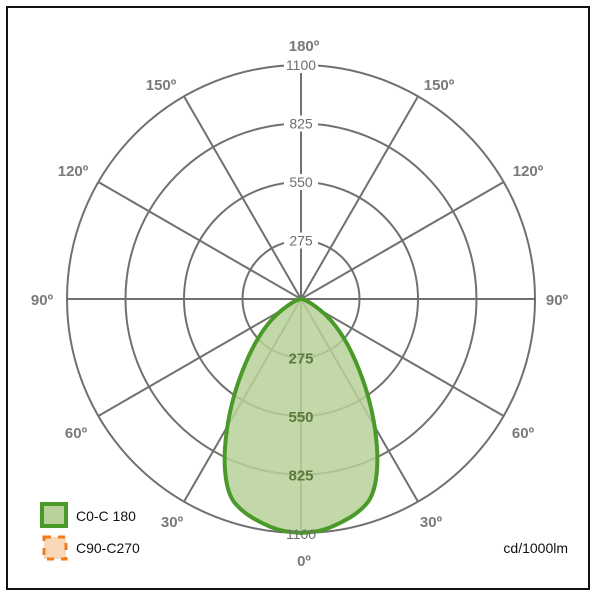 This screenshot has width=600, height=600. Describe the element at coordinates (42, 300) in the screenshot. I see `angle-label-left: 90º` at that location.